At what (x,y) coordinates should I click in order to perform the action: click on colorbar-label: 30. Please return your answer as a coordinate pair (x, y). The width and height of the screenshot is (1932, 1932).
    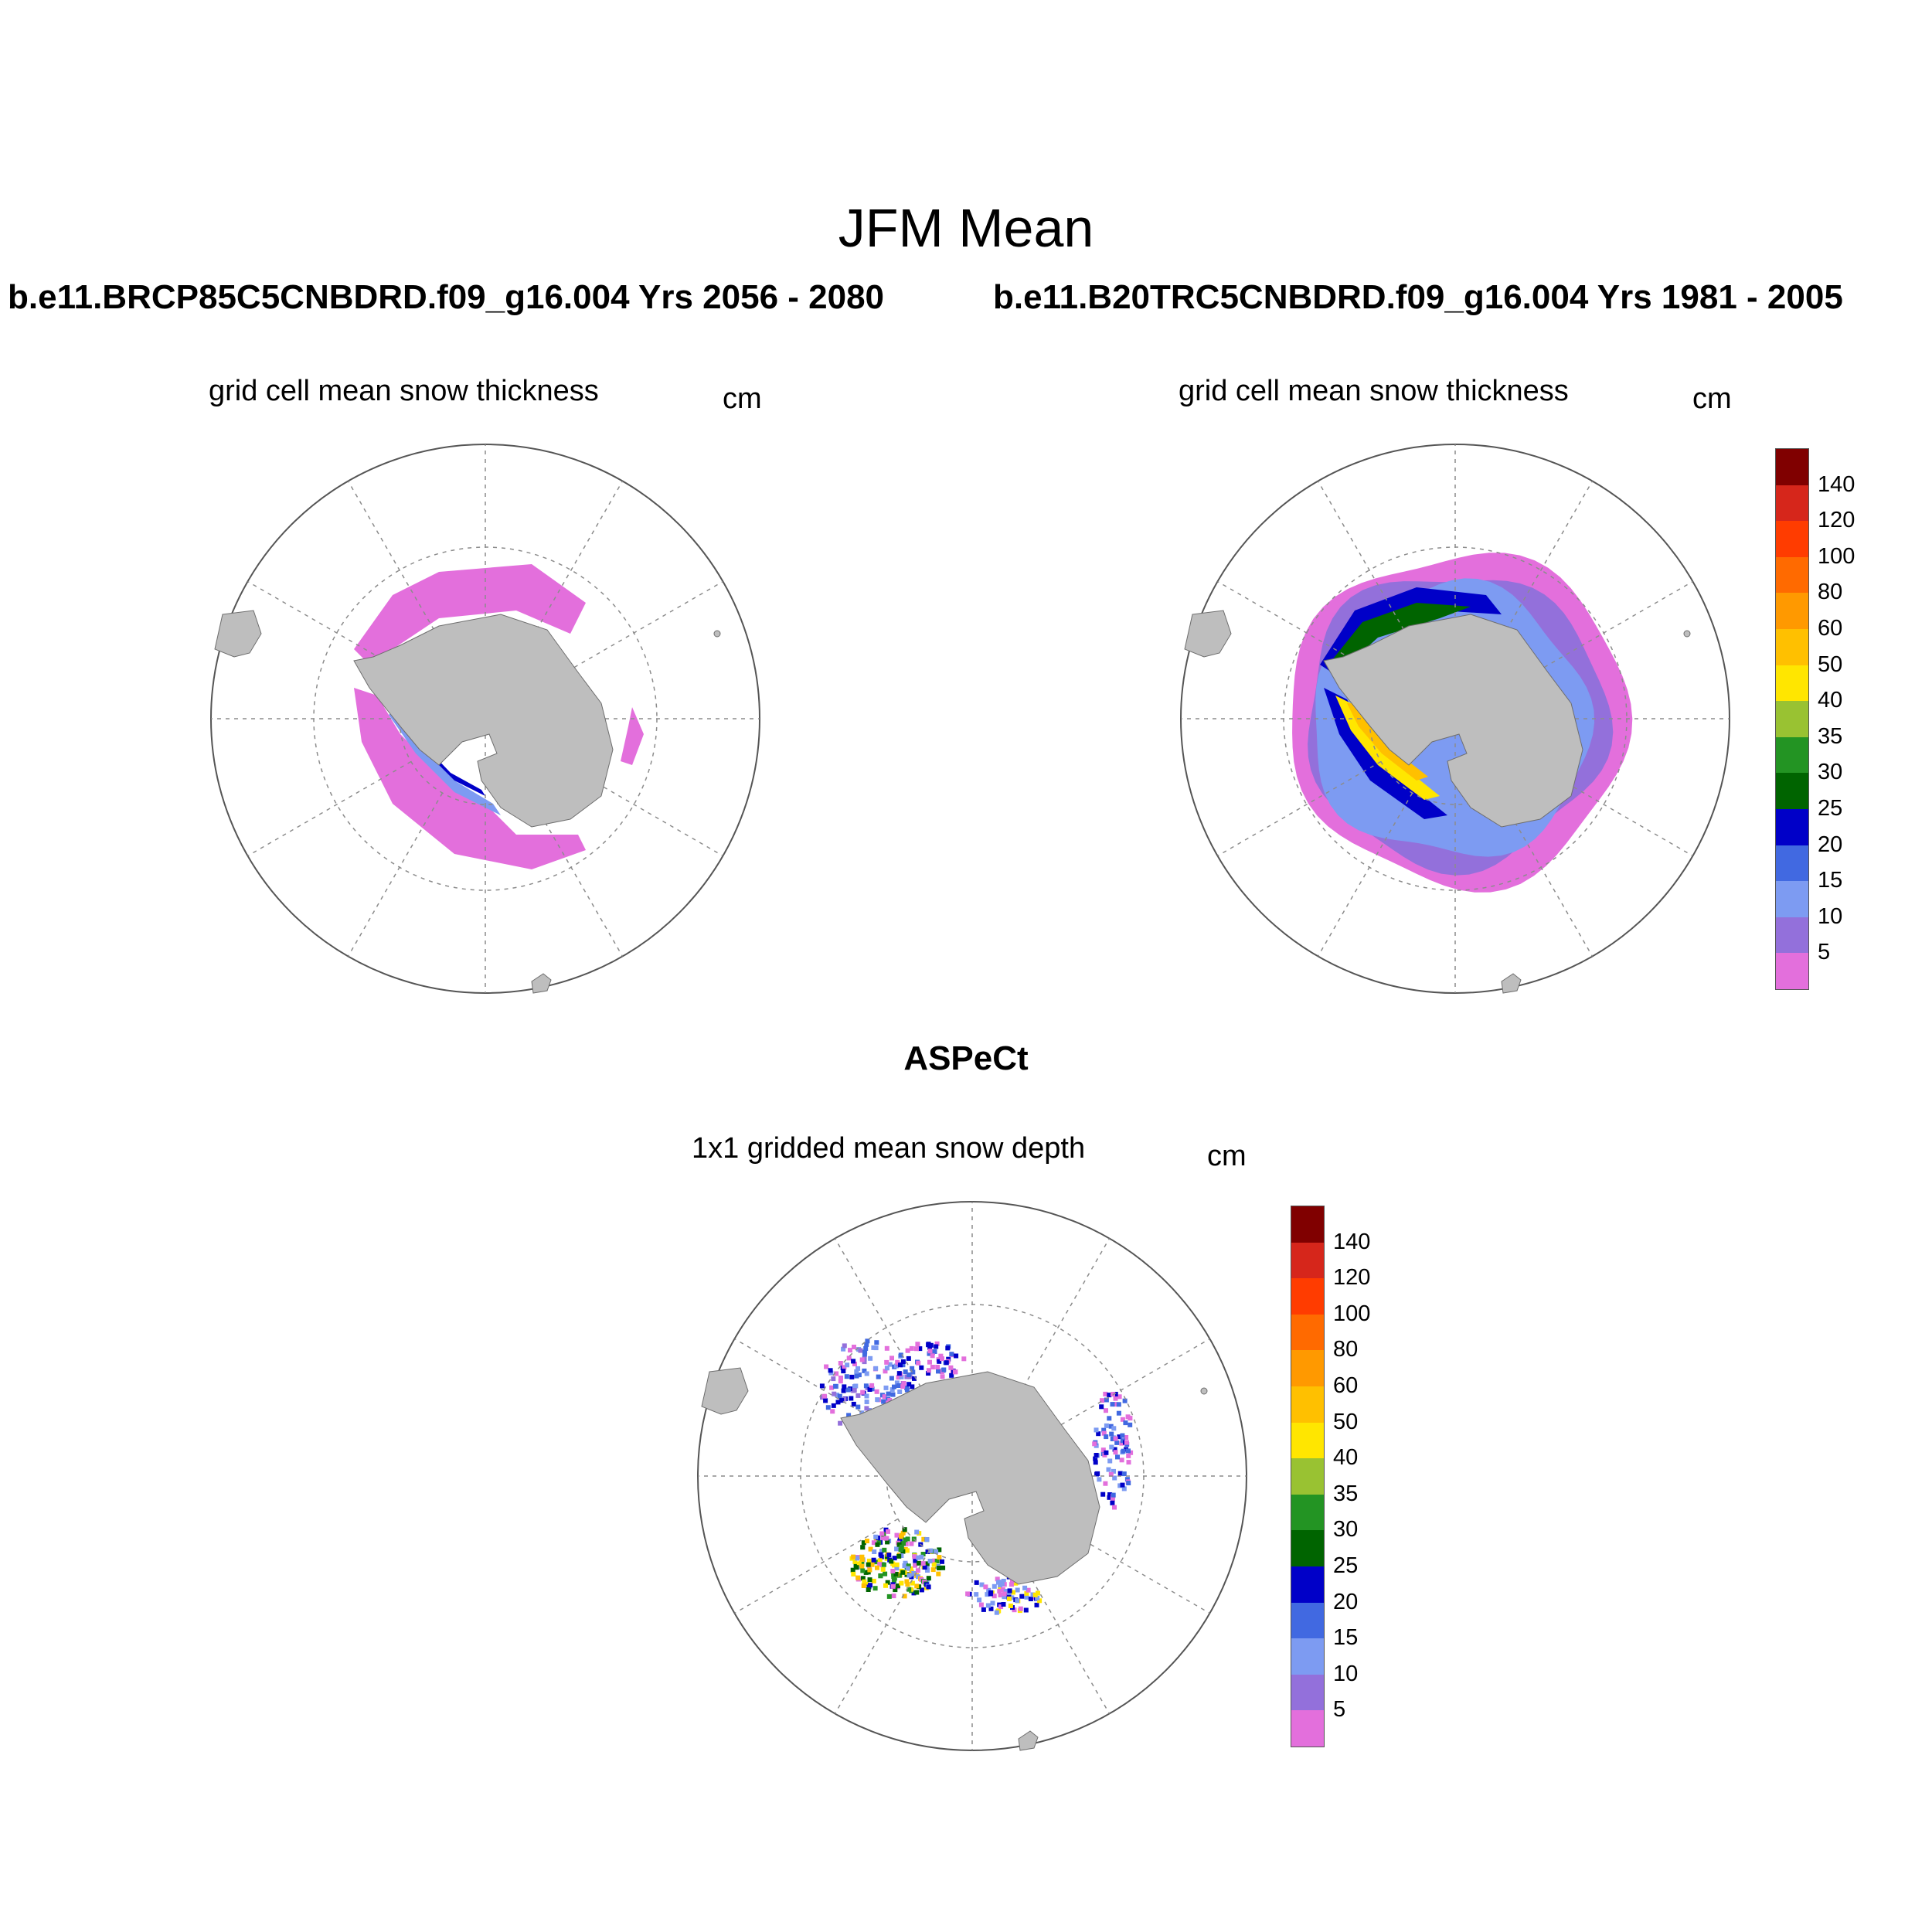
    Looking at the image, I should click on (1346, 1530).